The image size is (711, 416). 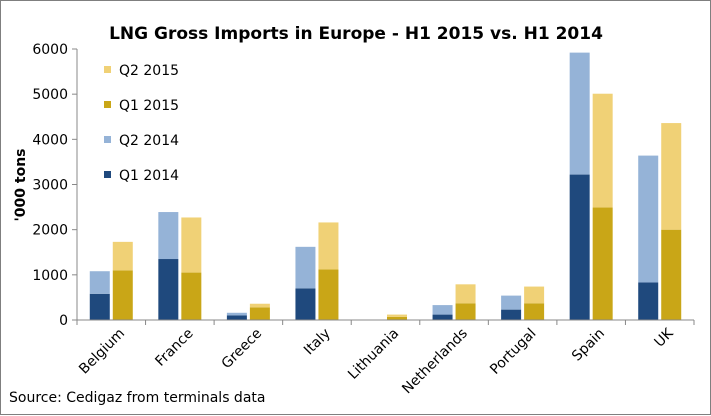 What do you see at coordinates (141, 123) in the screenshot?
I see `legend: Q2 2015 Q1 2015 Q2 2014 Q1 2014` at bounding box center [141, 123].